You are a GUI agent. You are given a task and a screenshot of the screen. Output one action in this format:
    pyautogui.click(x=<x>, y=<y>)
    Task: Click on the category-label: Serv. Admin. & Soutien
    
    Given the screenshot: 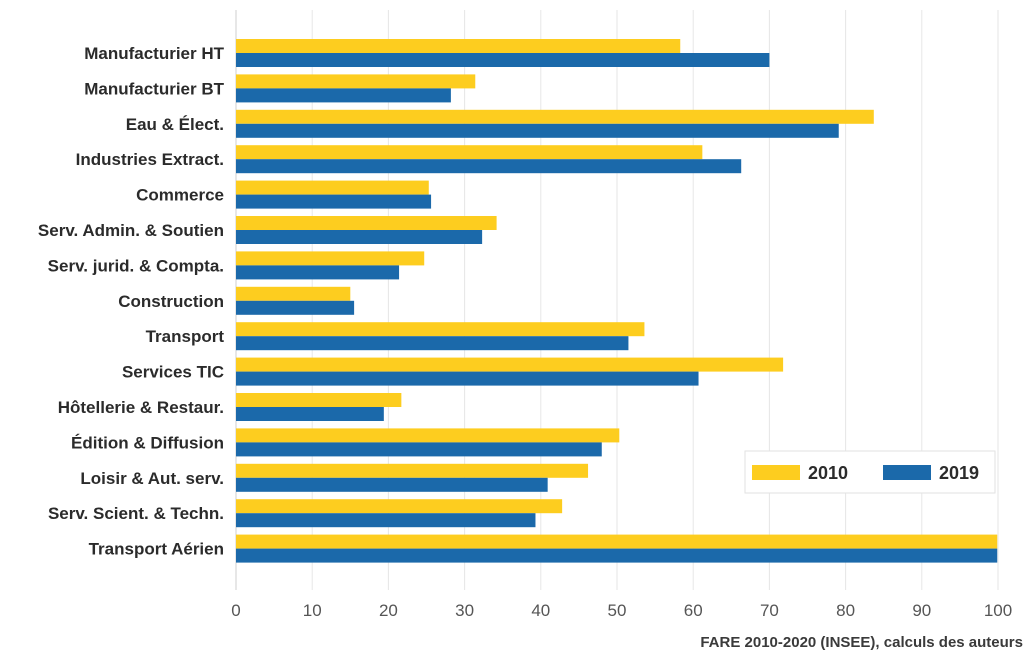 What is the action you would take?
    pyautogui.click(x=131, y=230)
    